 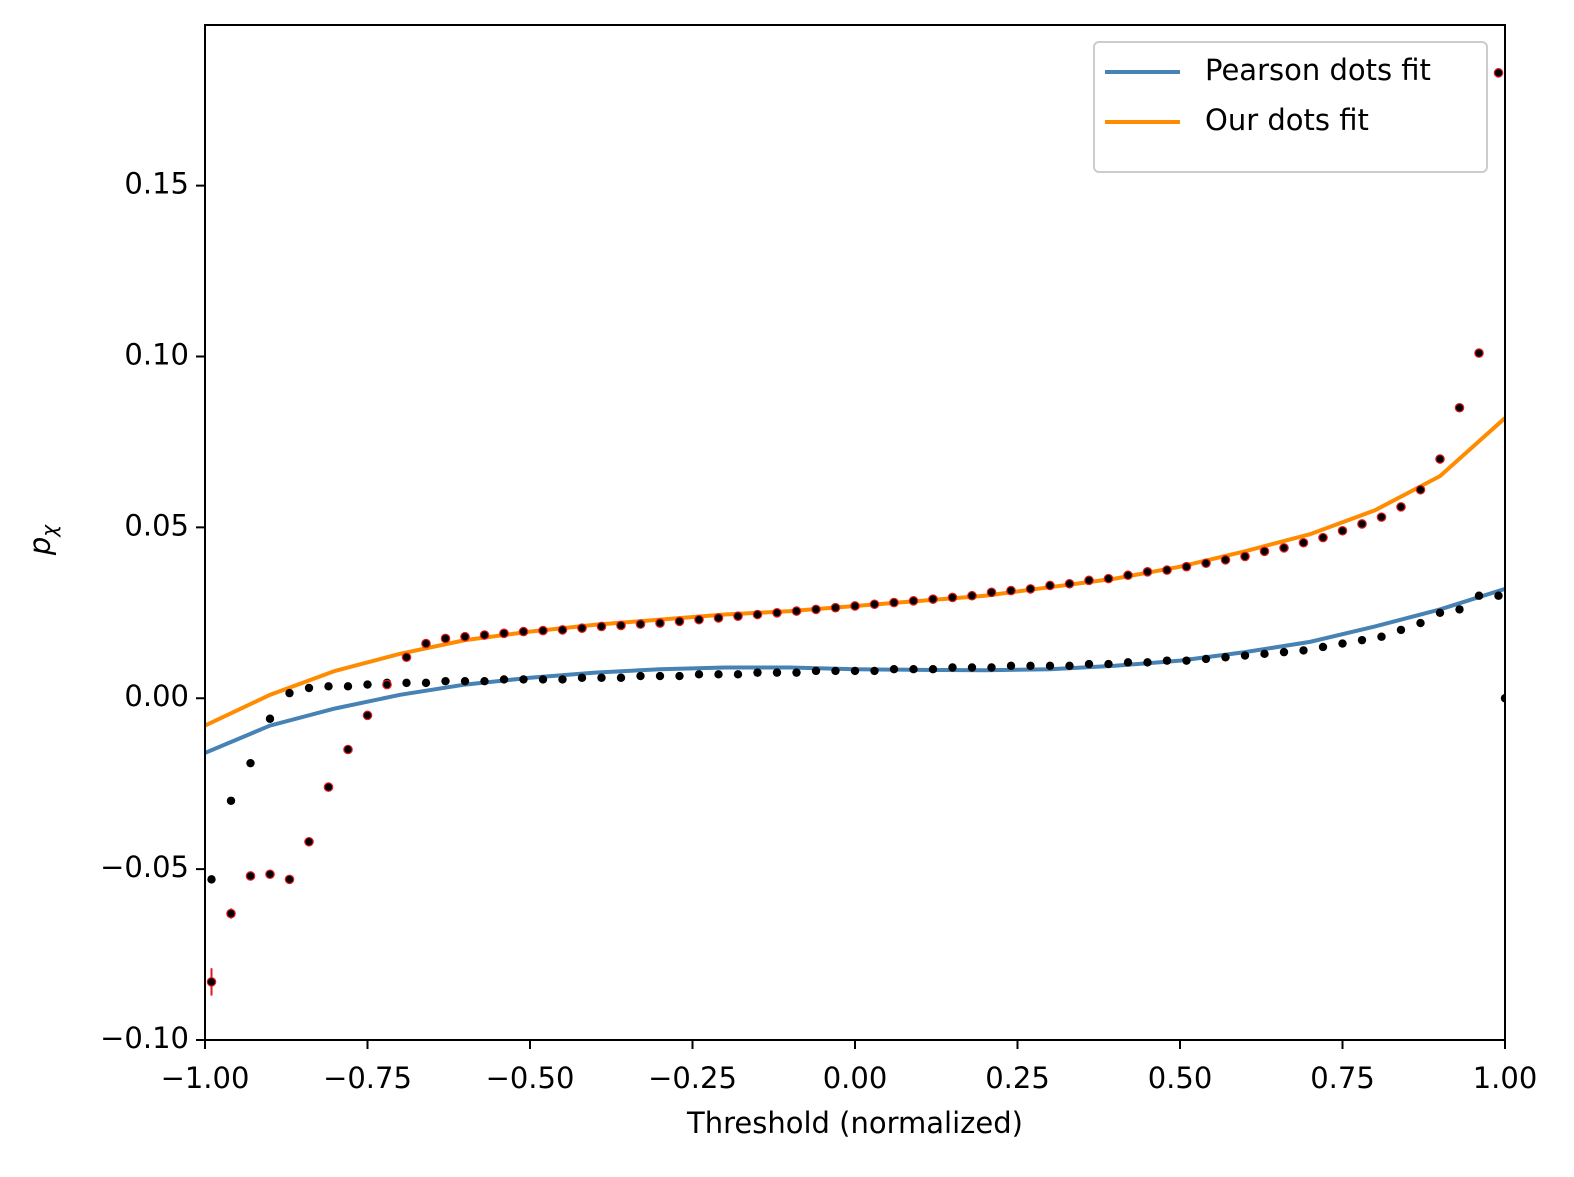 What do you see at coordinates (156, 184) in the screenshot?
I see `y-tick-label: 0.15` at bounding box center [156, 184].